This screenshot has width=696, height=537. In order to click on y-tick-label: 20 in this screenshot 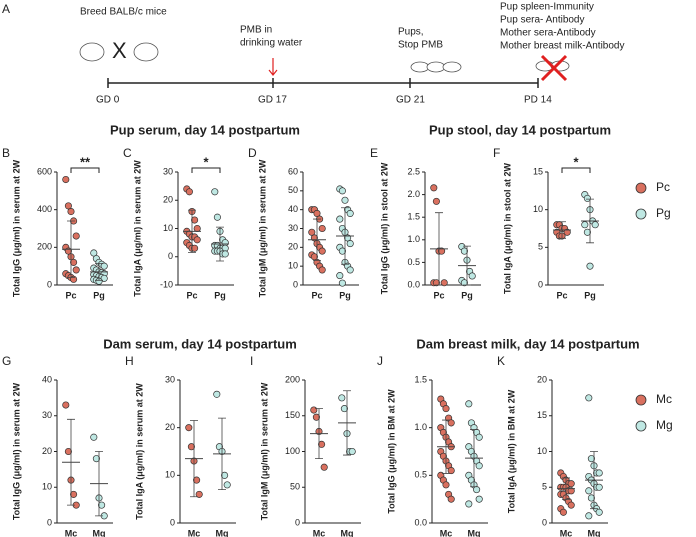, I will do `click(293, 247)`.